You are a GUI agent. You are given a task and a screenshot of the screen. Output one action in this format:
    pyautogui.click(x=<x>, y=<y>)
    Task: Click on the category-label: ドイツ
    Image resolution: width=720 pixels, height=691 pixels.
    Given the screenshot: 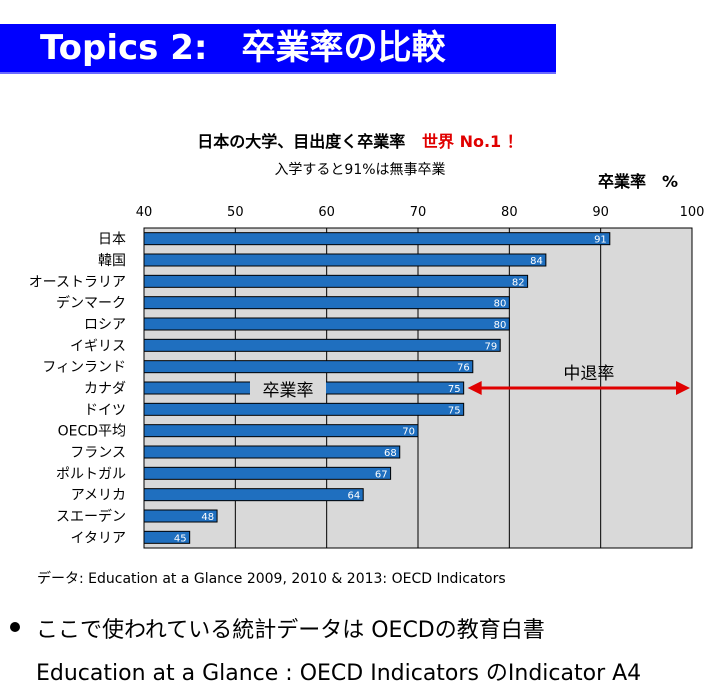 What is the action you would take?
    pyautogui.click(x=105, y=410)
    